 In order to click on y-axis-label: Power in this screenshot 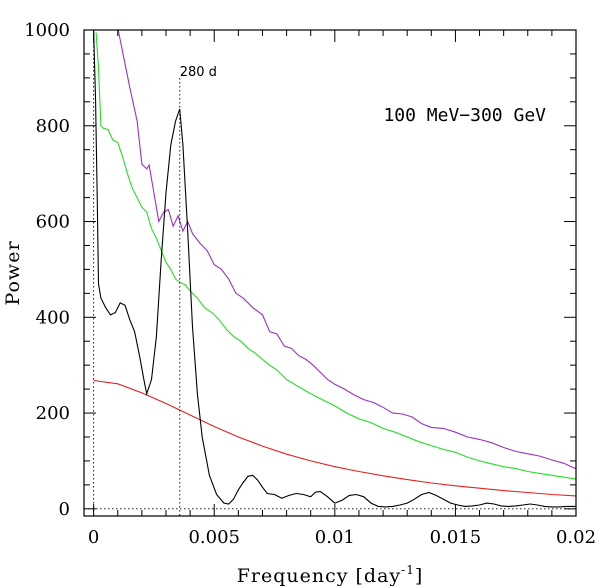, I will do `click(13, 272)`.